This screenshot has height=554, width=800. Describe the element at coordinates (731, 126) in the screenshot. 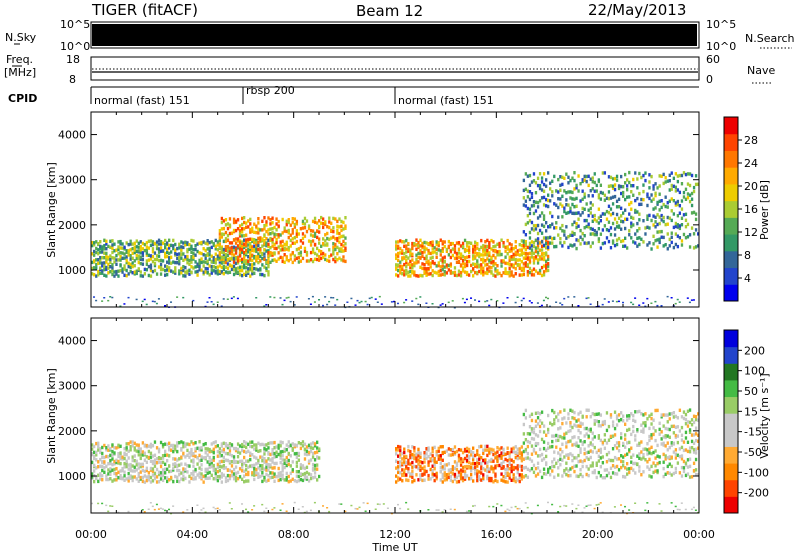

I see `colorbar-swatch` at that location.